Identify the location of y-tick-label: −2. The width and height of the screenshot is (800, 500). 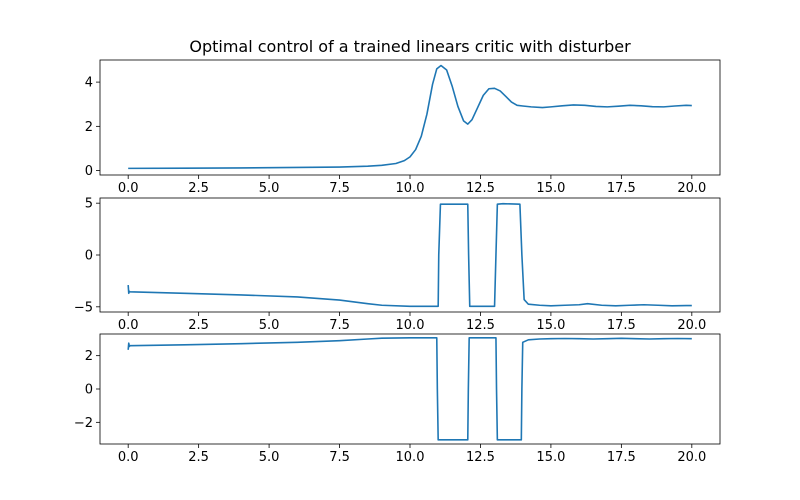
(83, 423).